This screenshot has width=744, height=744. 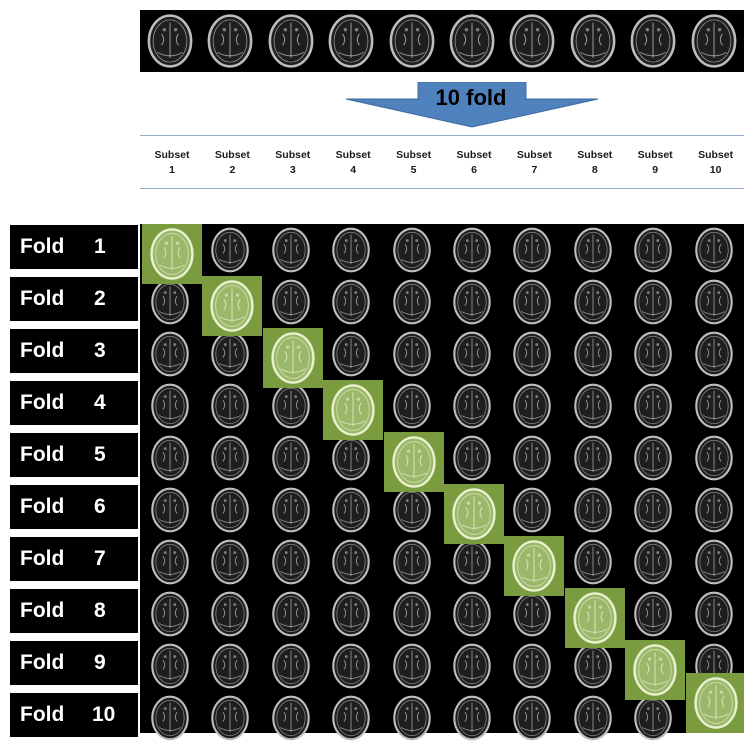 I want to click on subset-label: Subset 3, so click(x=293, y=163).